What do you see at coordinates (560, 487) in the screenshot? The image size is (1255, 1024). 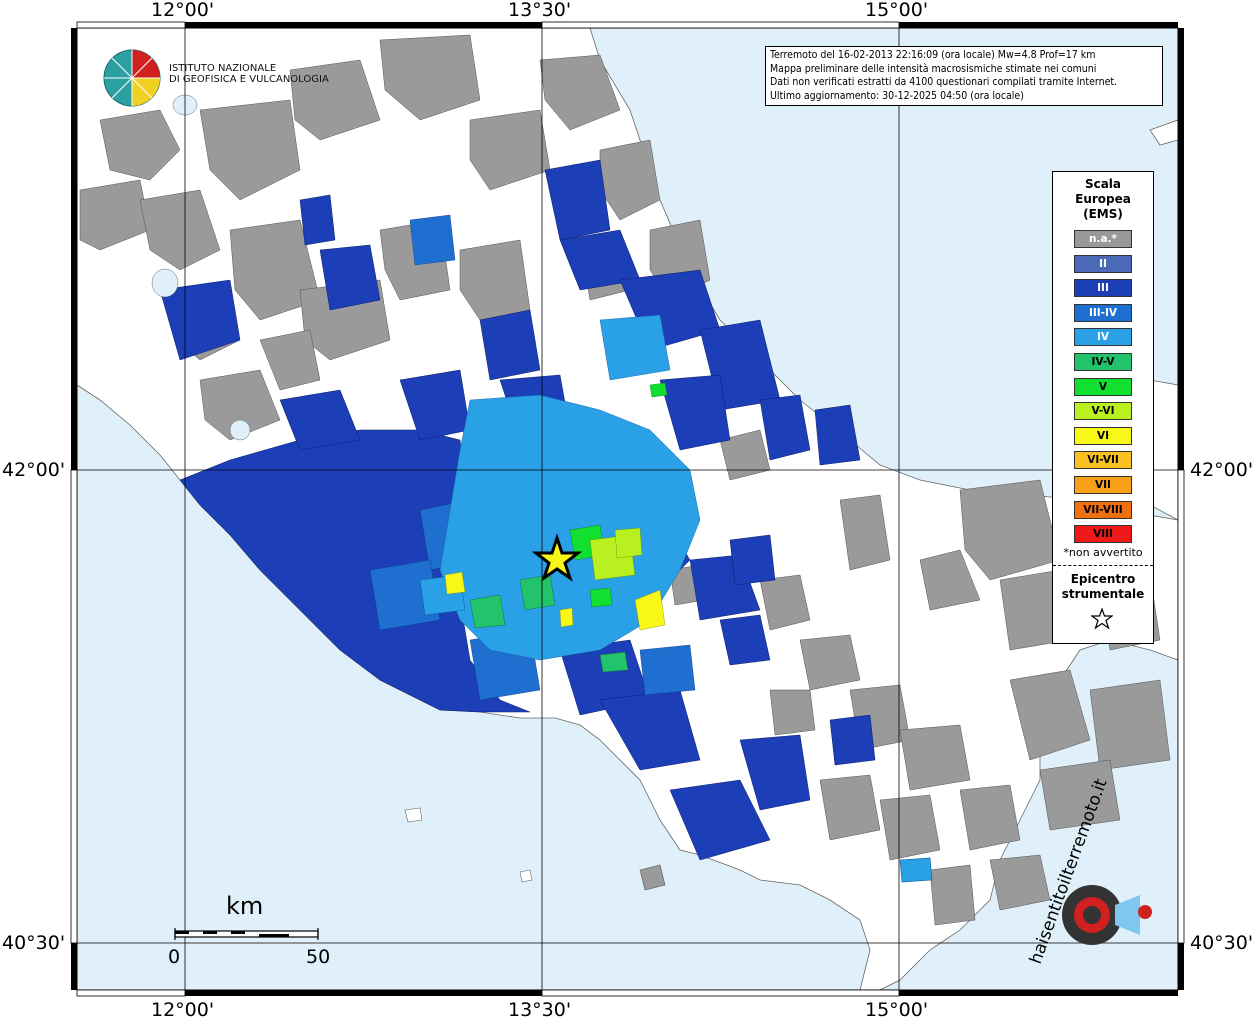 I see `intensity-iv-regions` at bounding box center [560, 487].